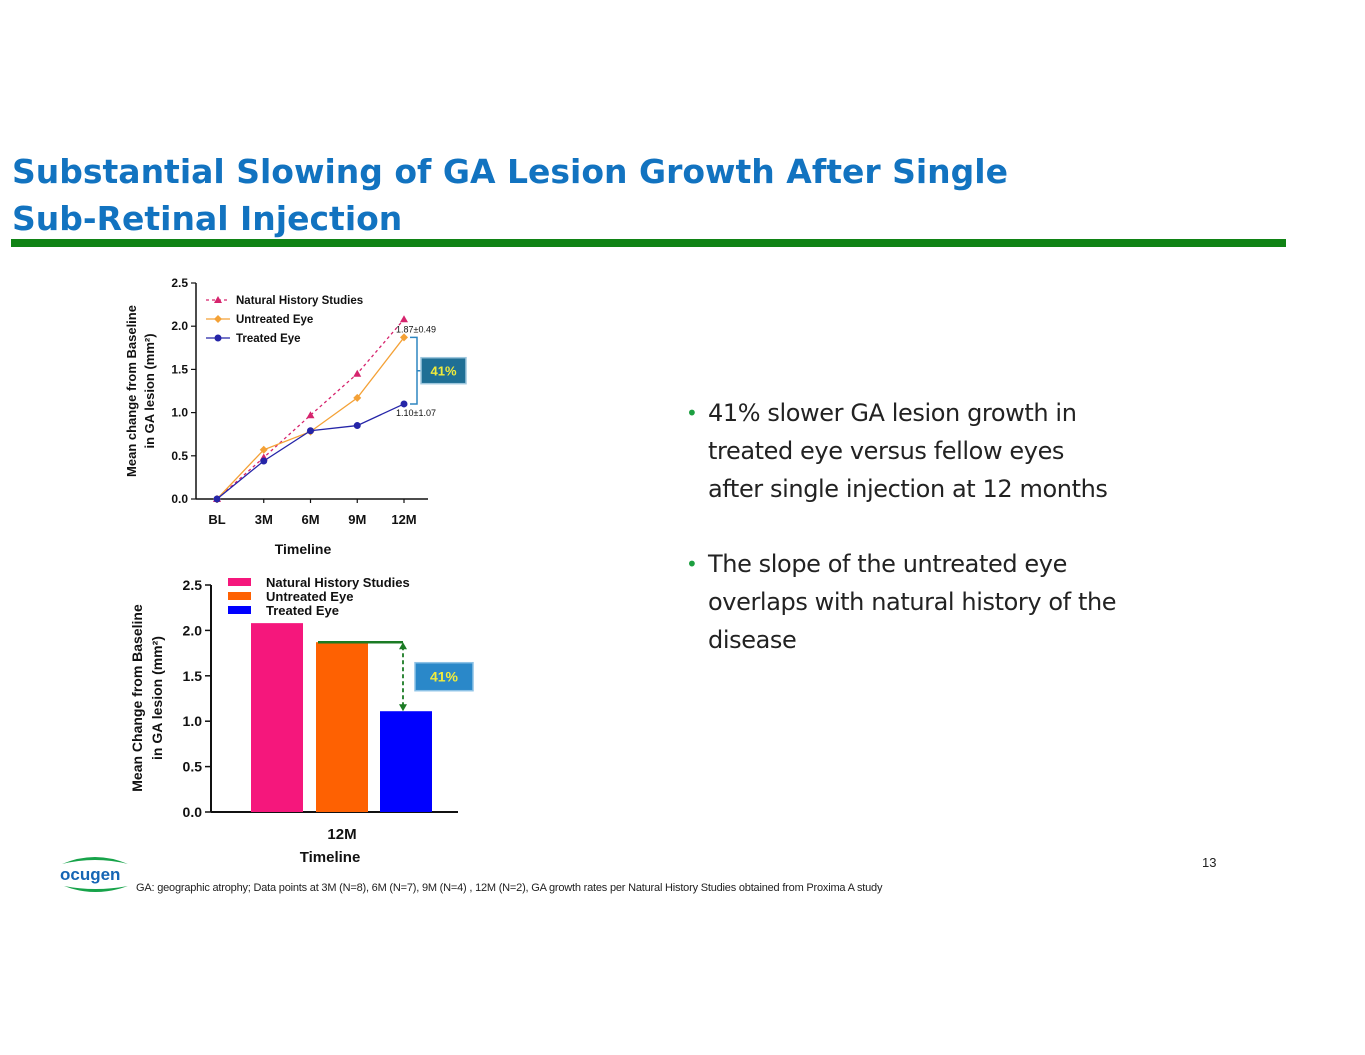  What do you see at coordinates (908, 489) in the screenshot?
I see `bullet-1-line-3: after single injection at 12 months` at bounding box center [908, 489].